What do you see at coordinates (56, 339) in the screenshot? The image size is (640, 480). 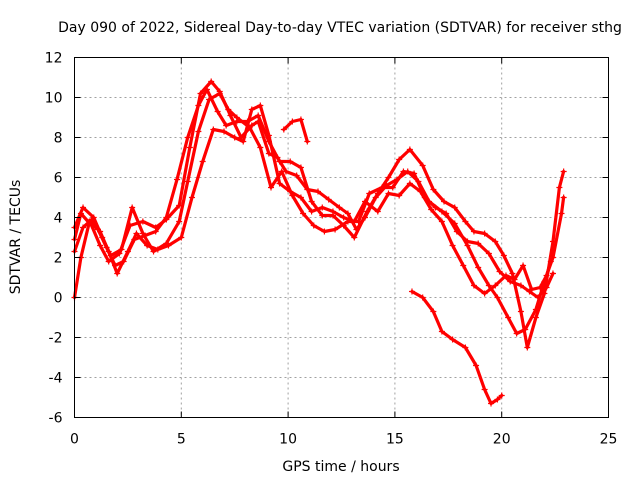 I see `y-tick-label: -2` at bounding box center [56, 339].